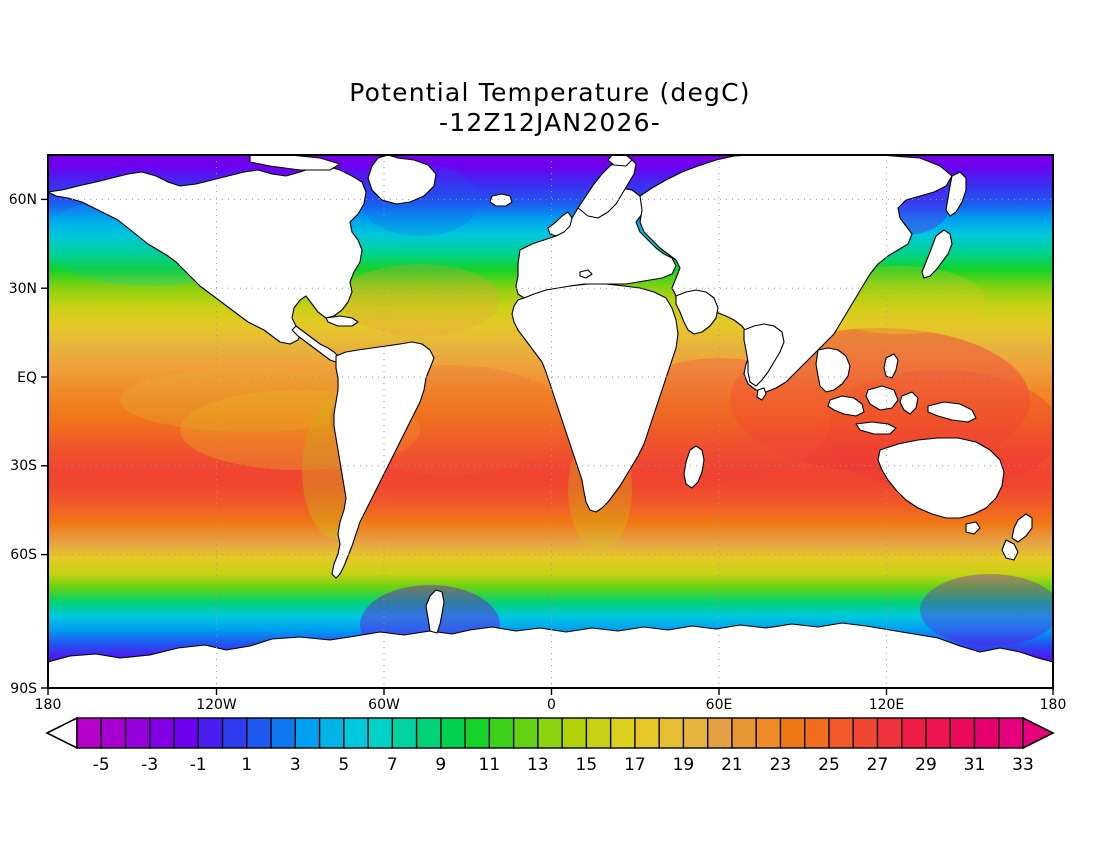 The image size is (1100, 850). I want to click on colorbar-tick-label: -1, so click(198, 765).